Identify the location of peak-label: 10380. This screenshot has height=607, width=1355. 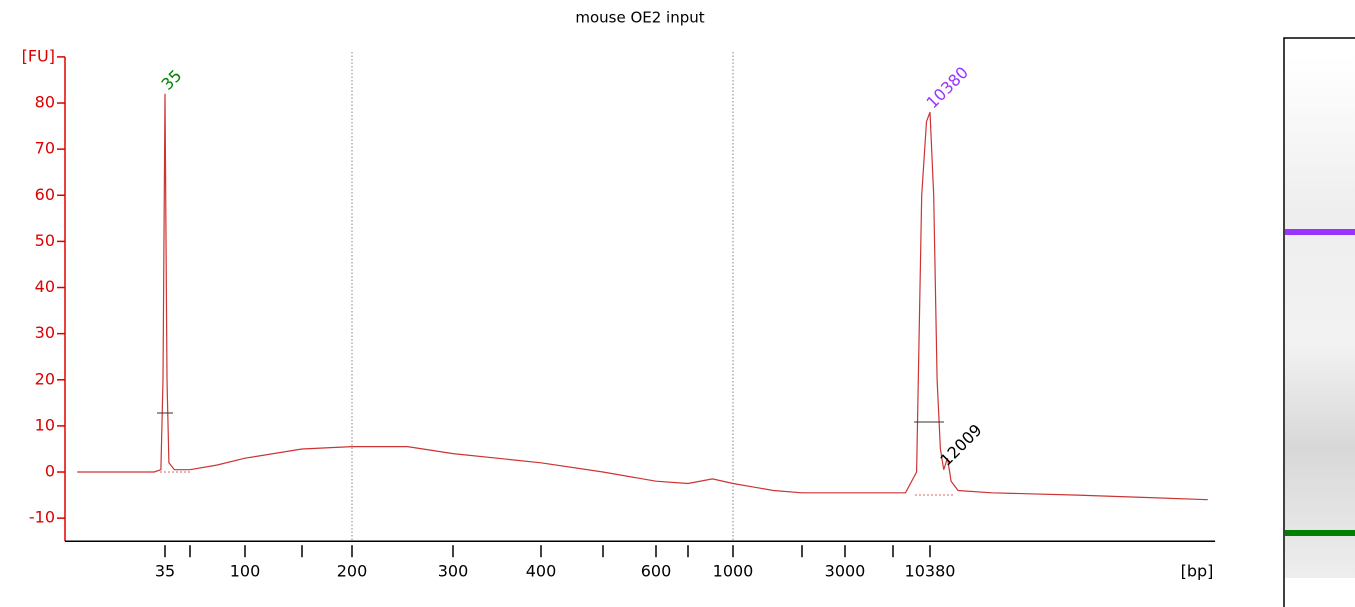
(947, 87).